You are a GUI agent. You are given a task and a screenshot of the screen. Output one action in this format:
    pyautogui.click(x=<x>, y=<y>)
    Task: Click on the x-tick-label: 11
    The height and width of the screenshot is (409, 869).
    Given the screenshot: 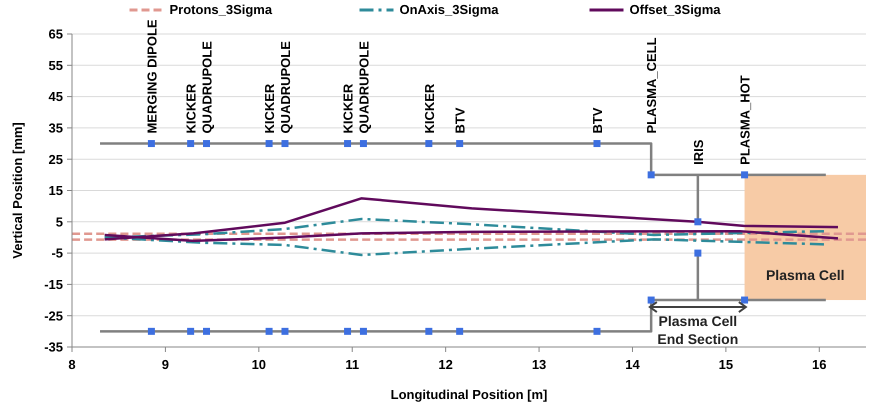 What is the action you would take?
    pyautogui.click(x=352, y=364)
    